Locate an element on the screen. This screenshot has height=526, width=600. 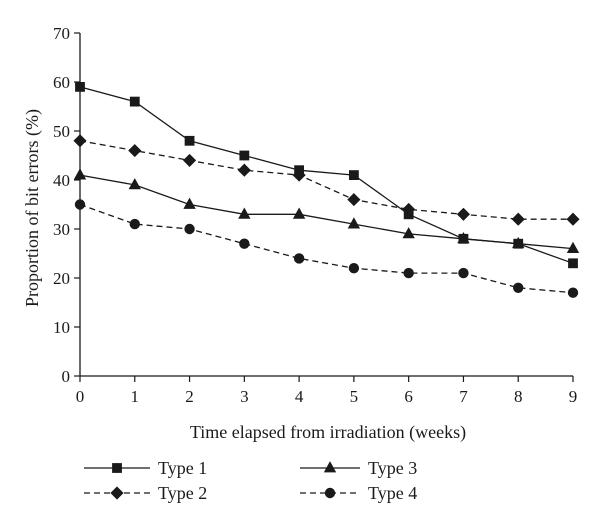
y-tick-label: 30 is located at coordinates (61, 229).